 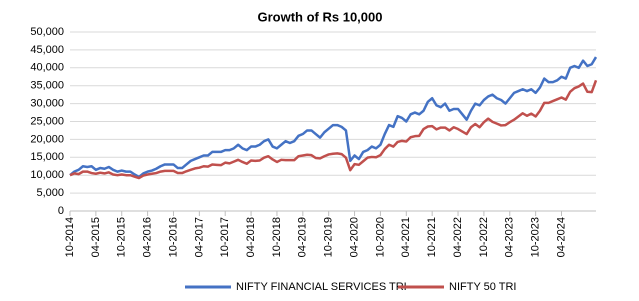 I want to click on x-tick-label: 04-2016, so click(x=148, y=237).